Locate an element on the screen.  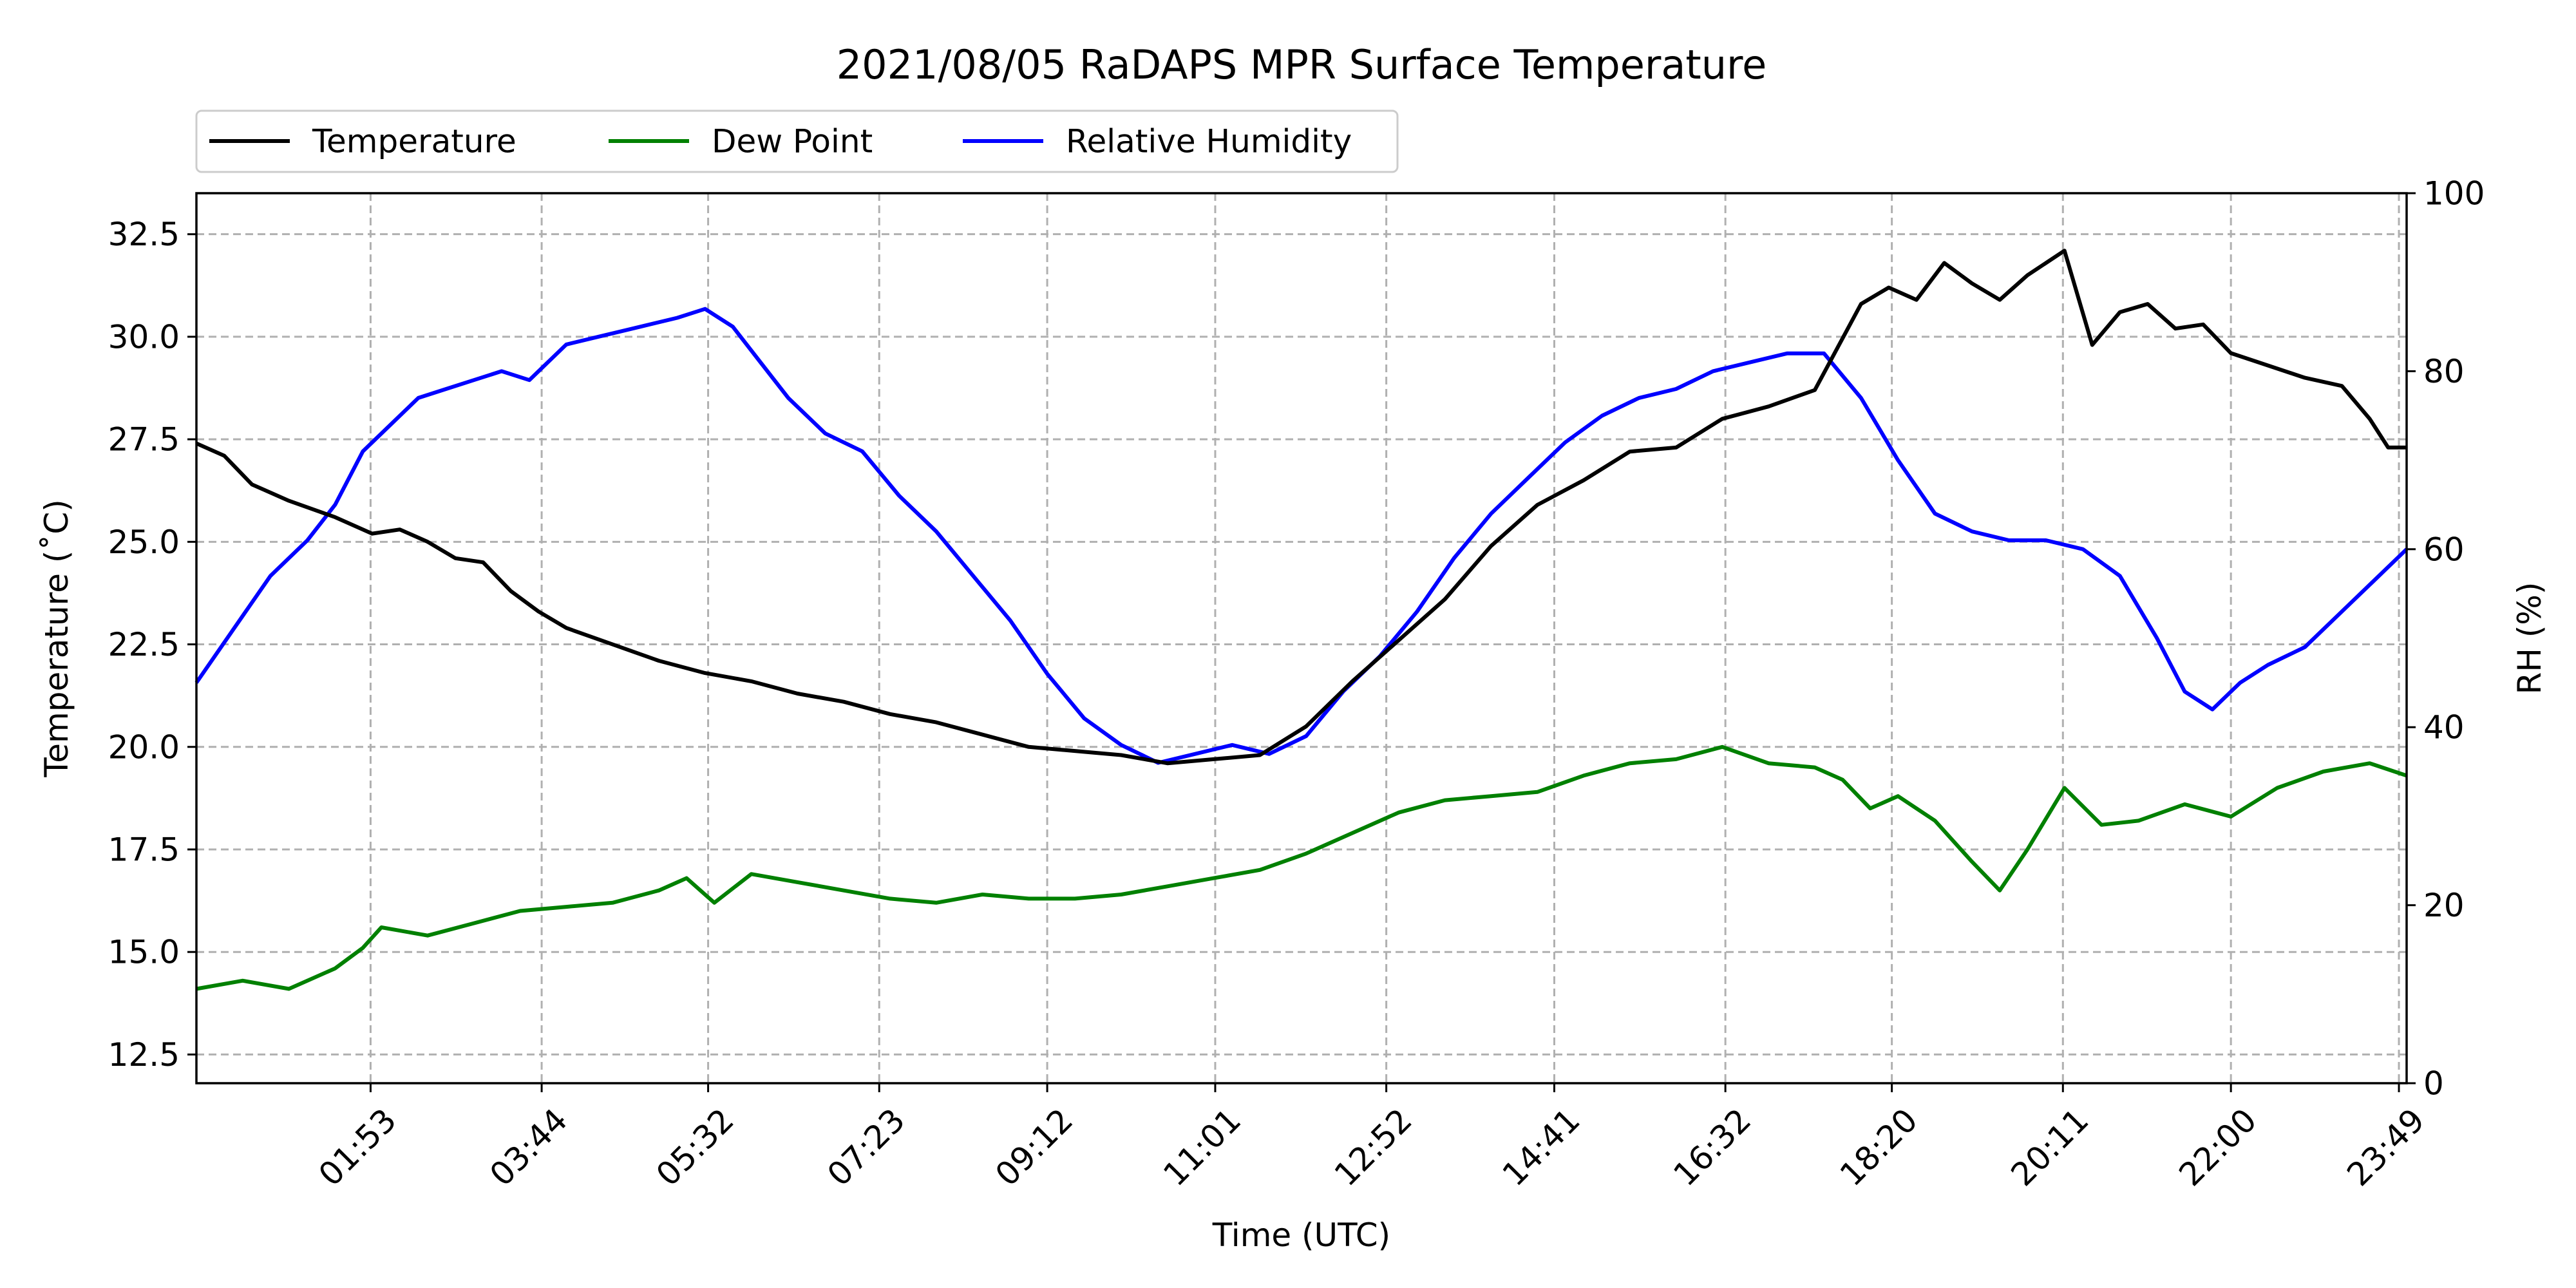
x-tick-label: 09:12 is located at coordinates (1034, 1147).